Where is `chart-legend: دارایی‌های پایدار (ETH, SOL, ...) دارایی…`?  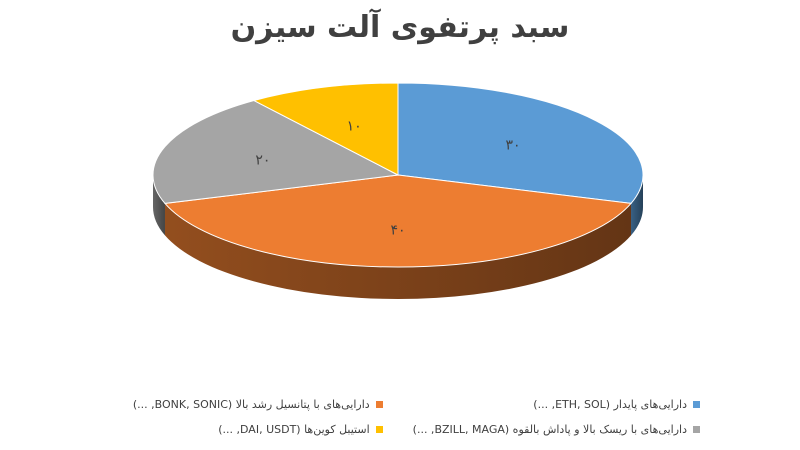 chart-legend: دارایی‌های پایدار (ETH, SOL, ...) دارایی… is located at coordinates (400, 417).